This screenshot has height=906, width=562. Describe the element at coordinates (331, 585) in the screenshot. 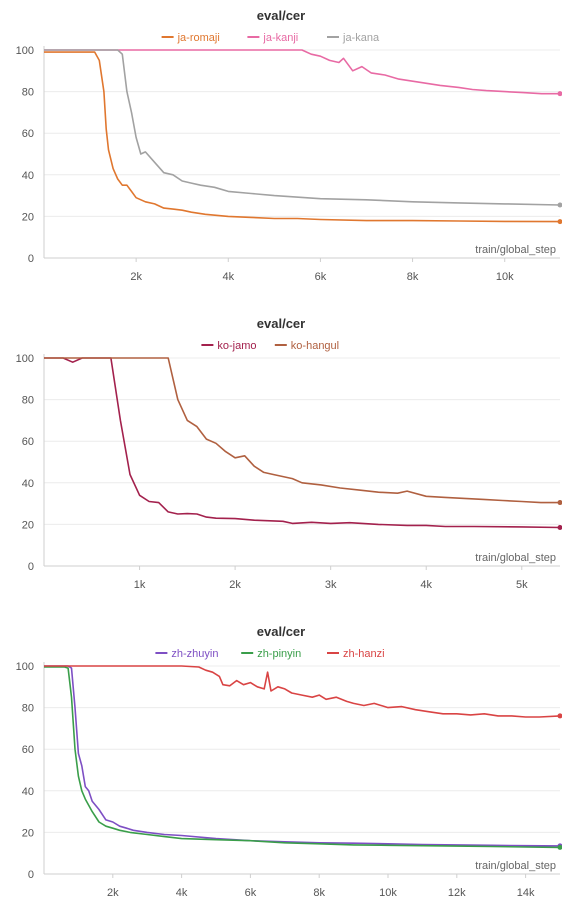

I see `x-tick-label: 3k` at that location.